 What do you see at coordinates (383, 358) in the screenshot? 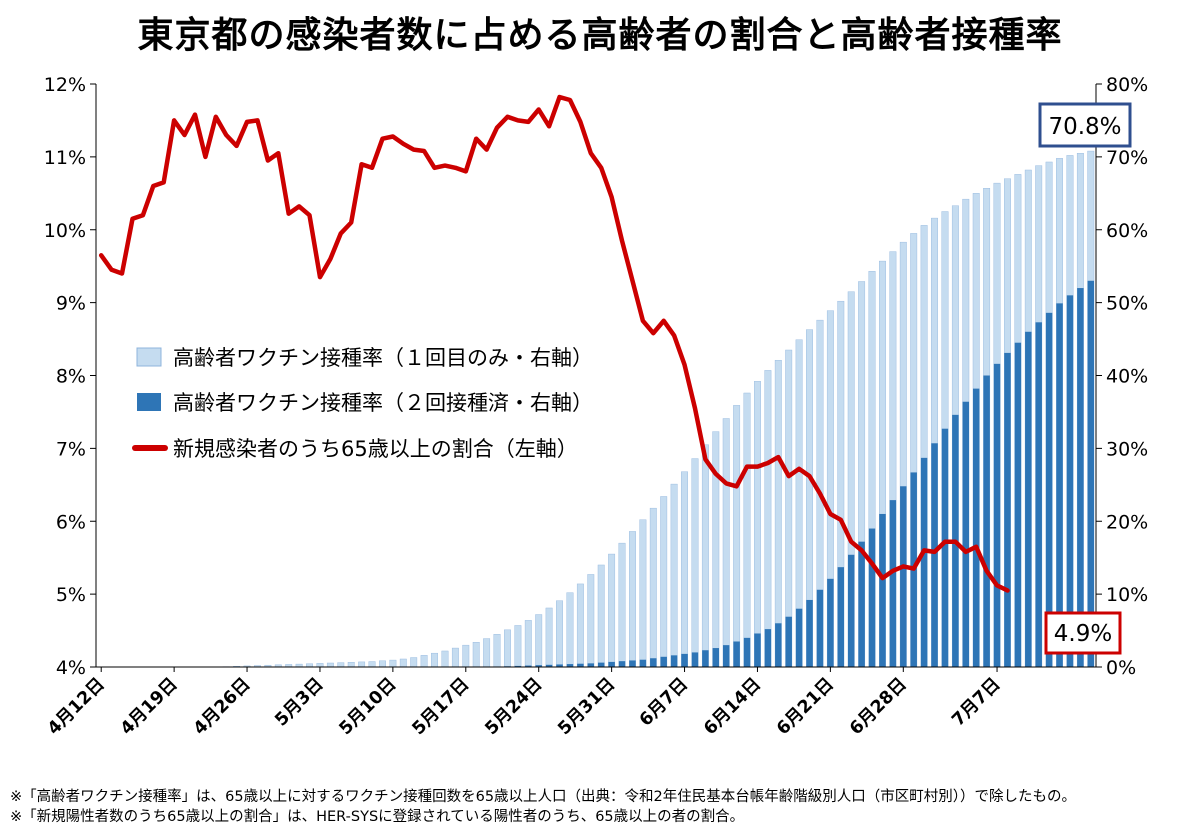
I see `legend-label-first: 高齢者ワクチン接種率（１回目のみ・右軸）` at bounding box center [383, 358].